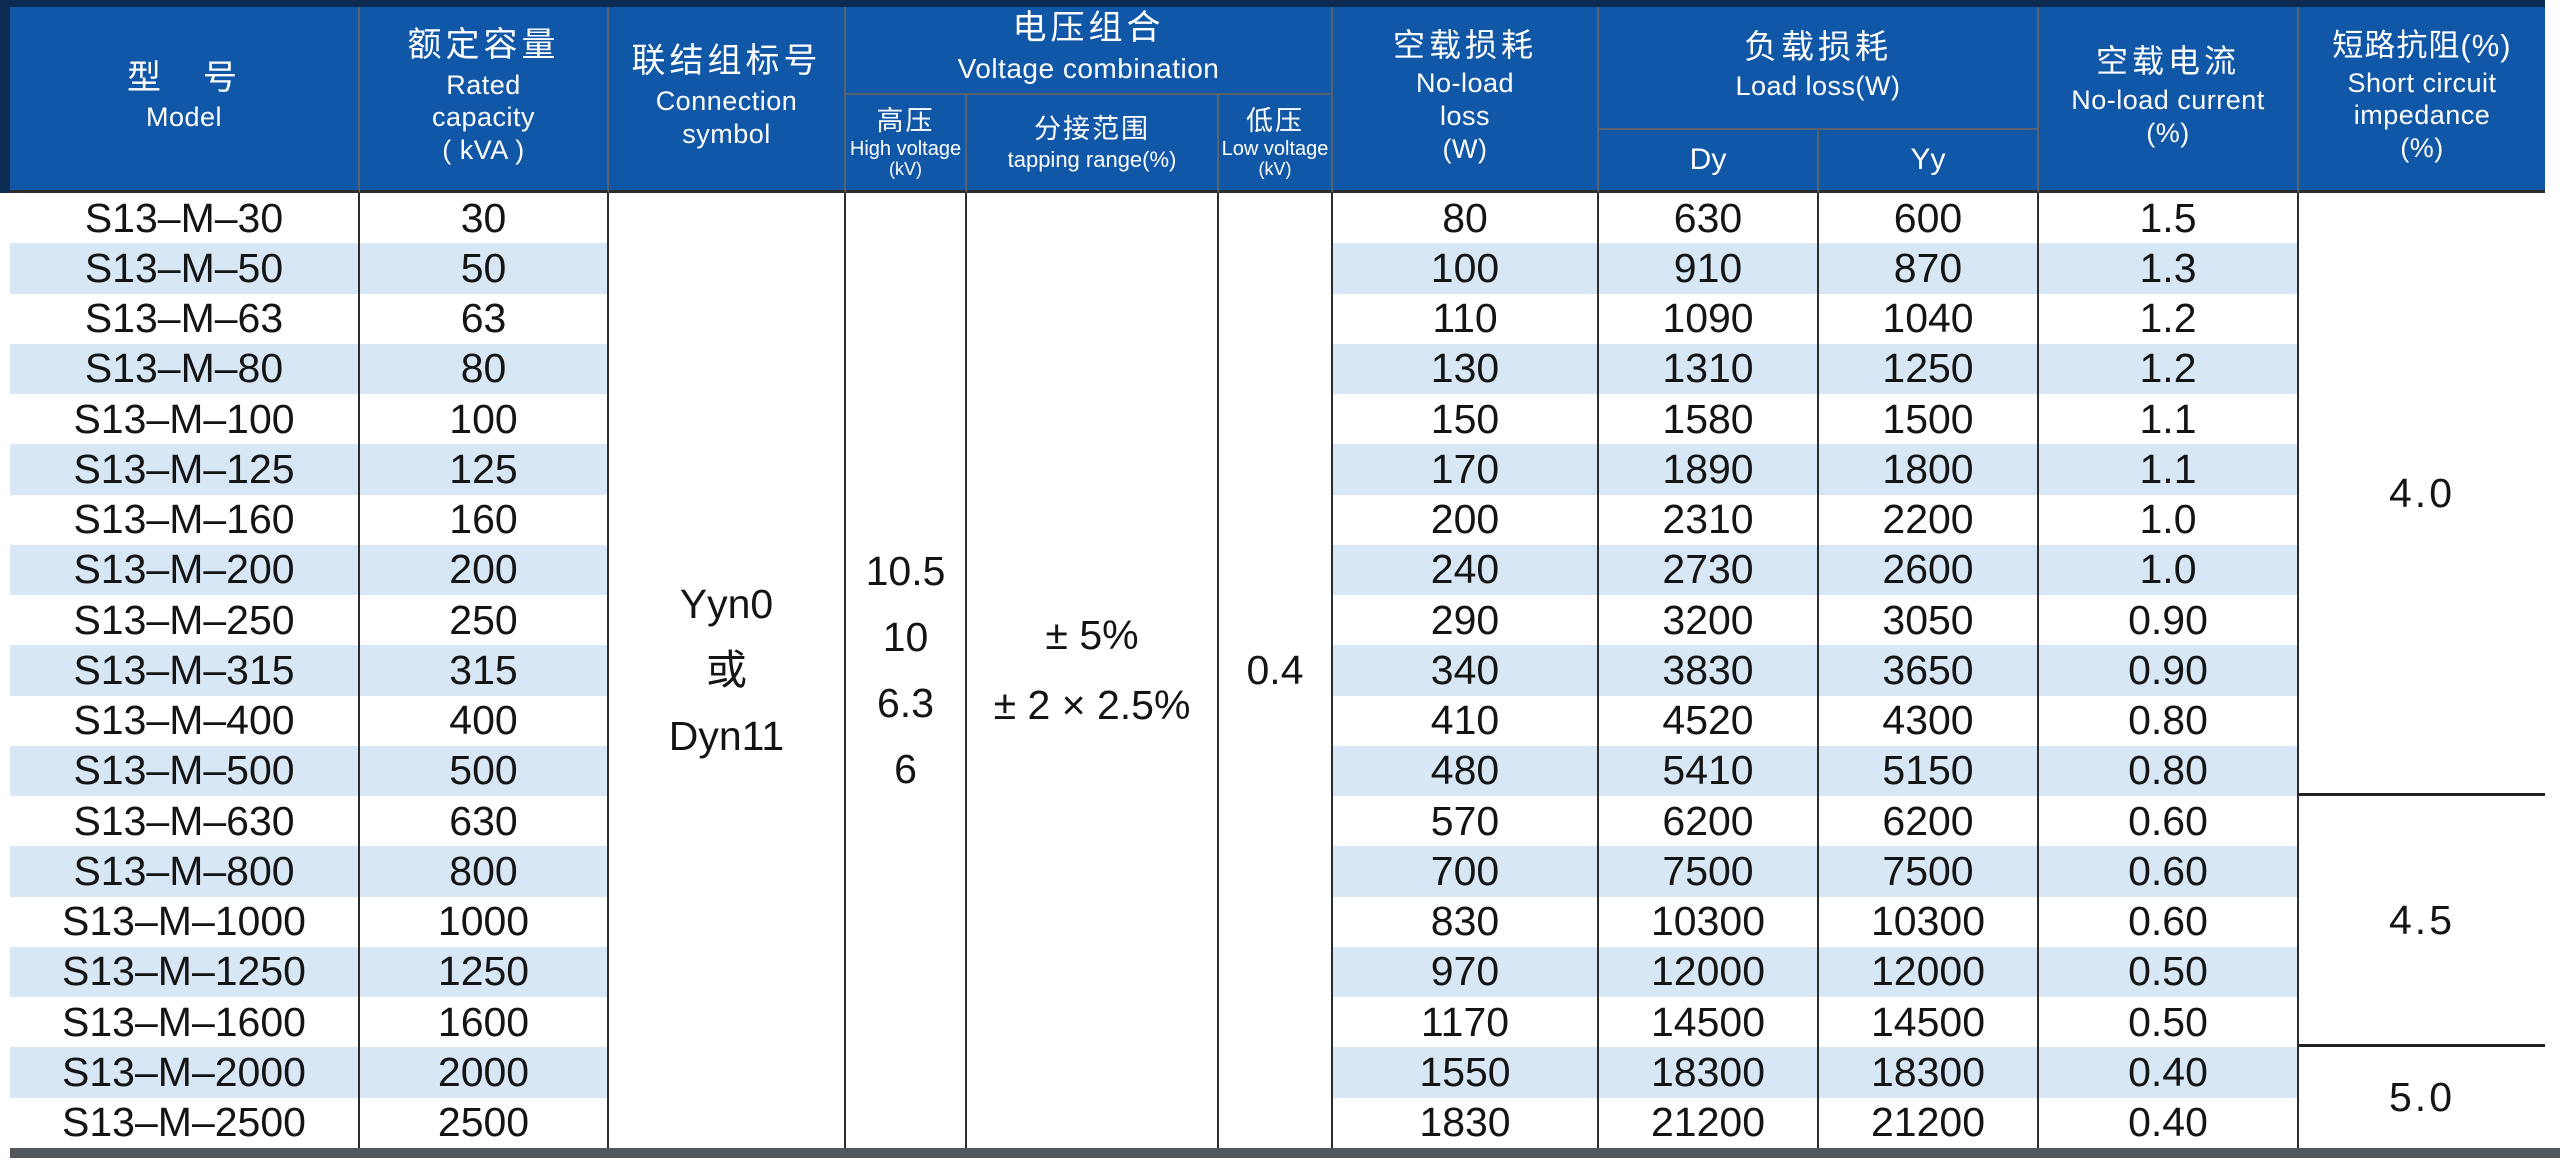 The width and height of the screenshot is (2560, 1167). I want to click on cell-load-loss-dy: 12000, so click(1709, 971).